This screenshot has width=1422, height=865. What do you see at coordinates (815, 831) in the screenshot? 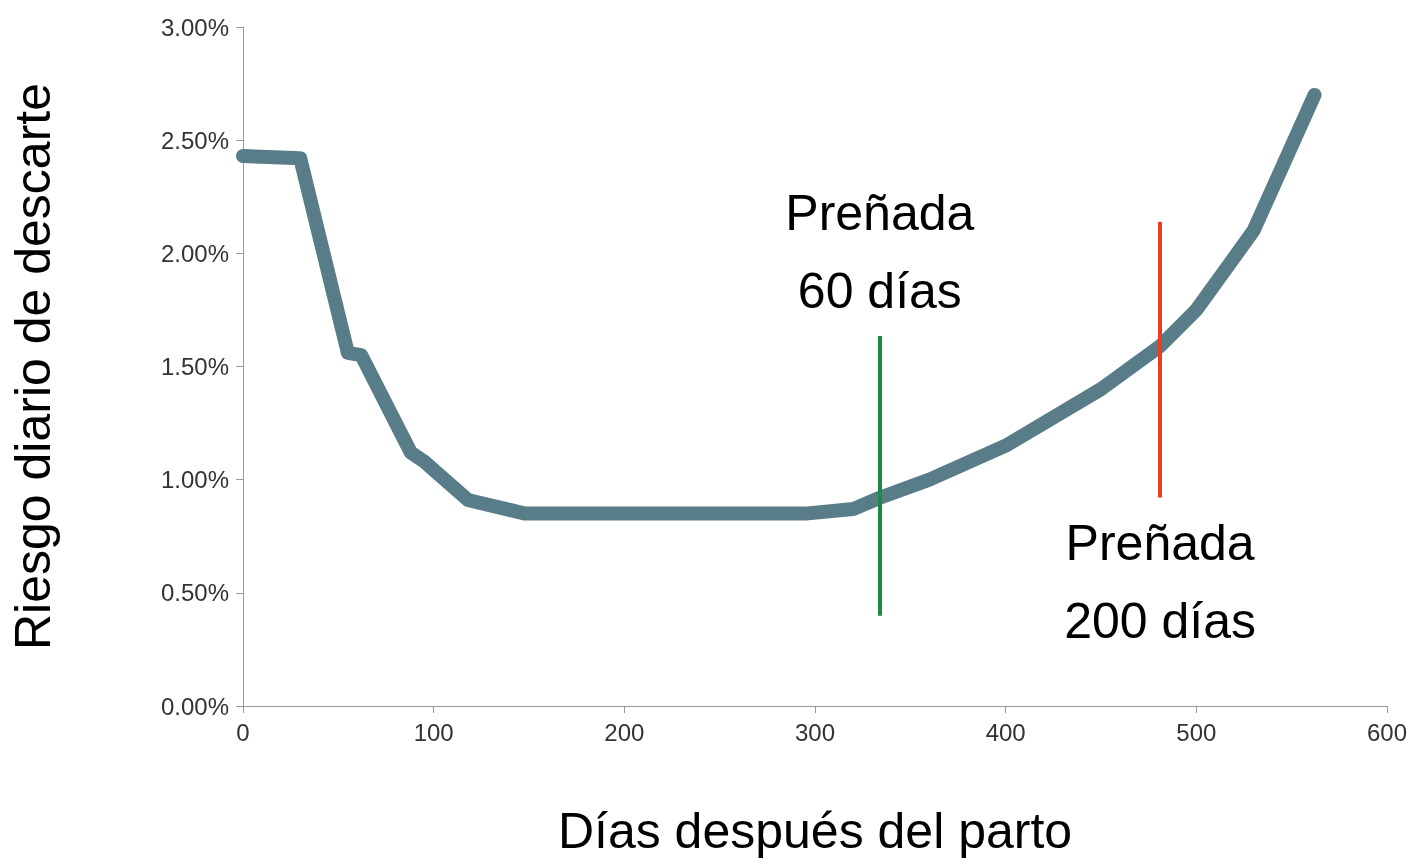
I see `x-axis-title: Días después del parto` at bounding box center [815, 831].